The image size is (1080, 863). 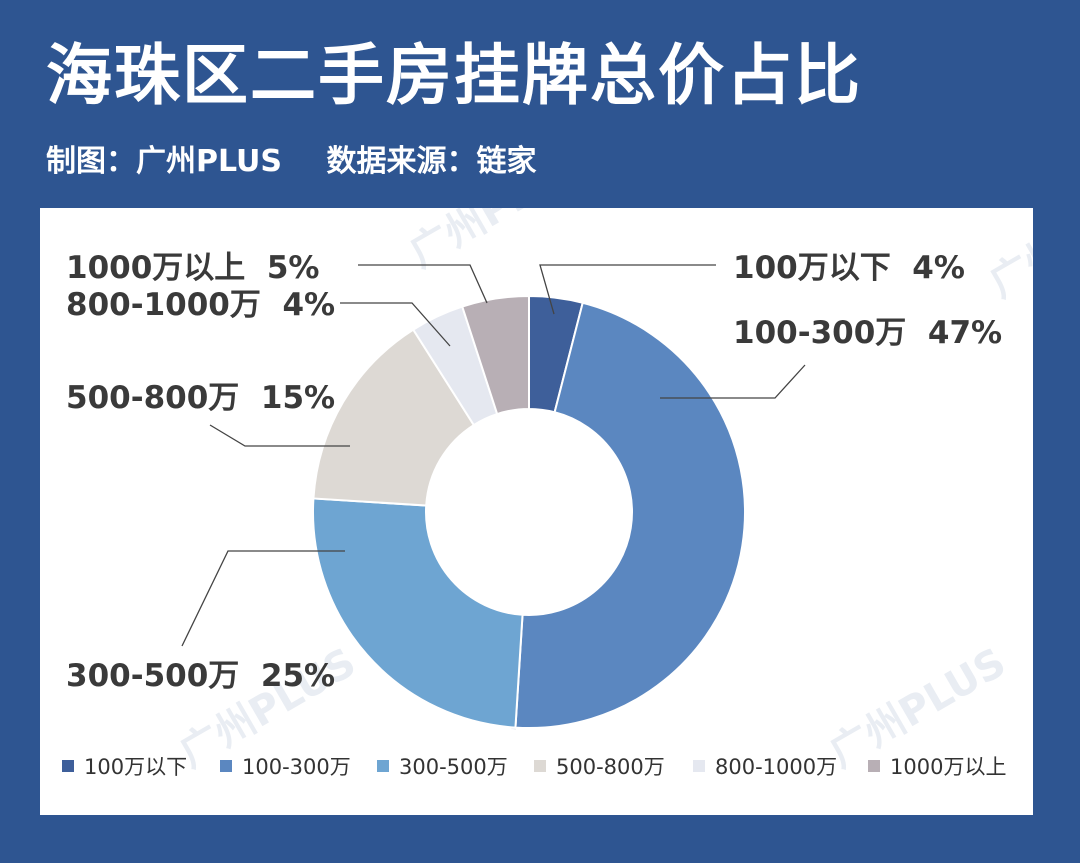 I want to click on legend-item-6: 1000万以上, so click(x=937, y=767).